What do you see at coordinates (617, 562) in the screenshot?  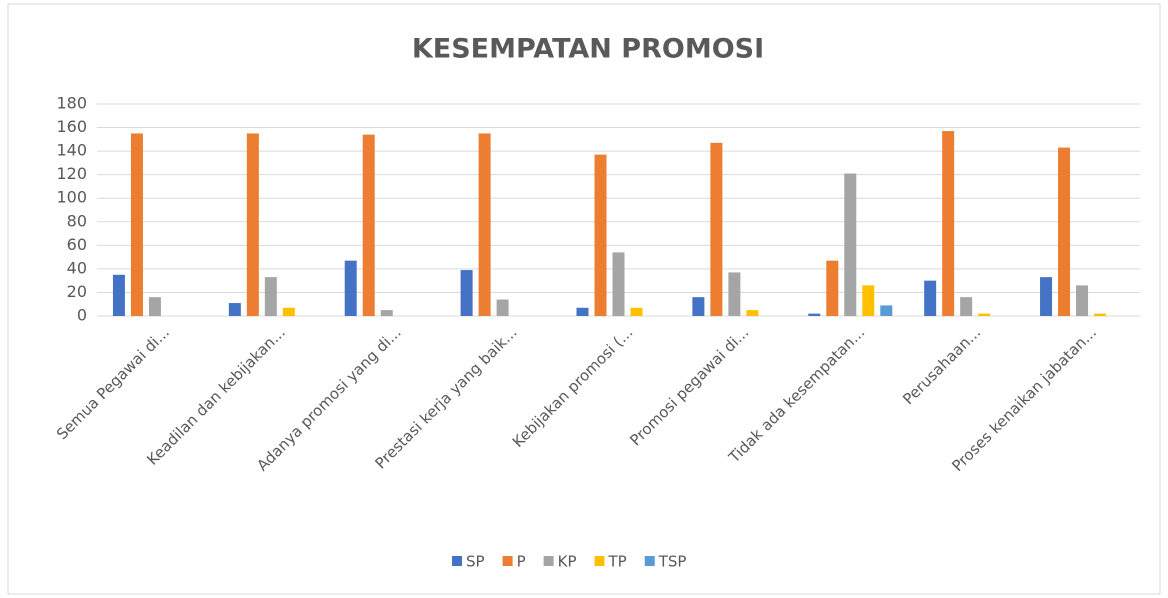 I see `legend-label: TP` at bounding box center [617, 562].